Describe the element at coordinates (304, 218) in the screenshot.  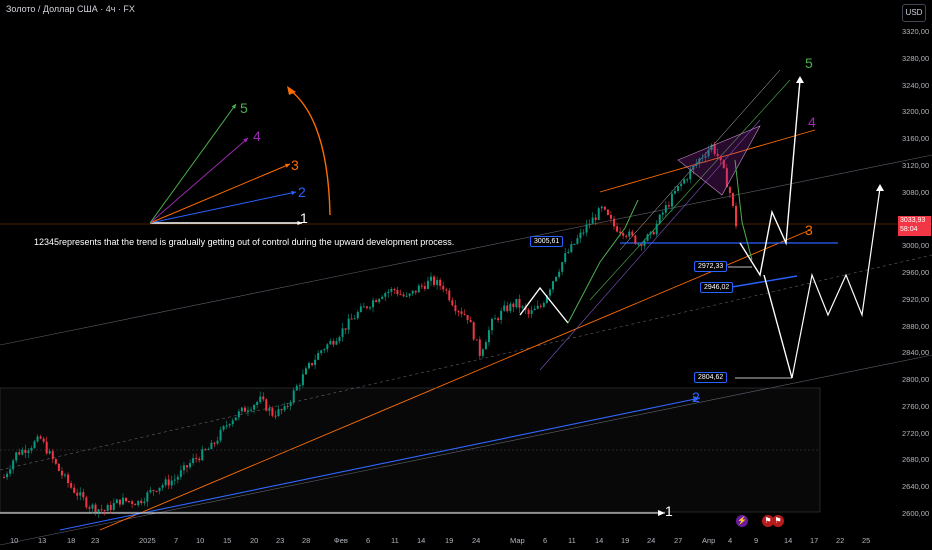
I see `legend-label-1: 1` at that location.